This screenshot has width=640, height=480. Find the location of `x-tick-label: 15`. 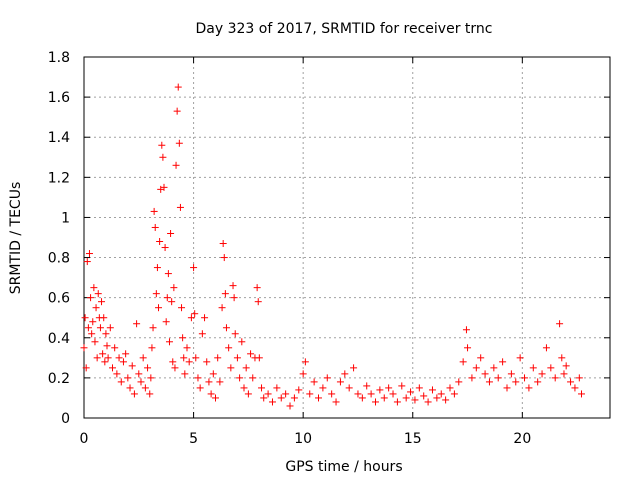

x-tick-label: 15 is located at coordinates (413, 439).